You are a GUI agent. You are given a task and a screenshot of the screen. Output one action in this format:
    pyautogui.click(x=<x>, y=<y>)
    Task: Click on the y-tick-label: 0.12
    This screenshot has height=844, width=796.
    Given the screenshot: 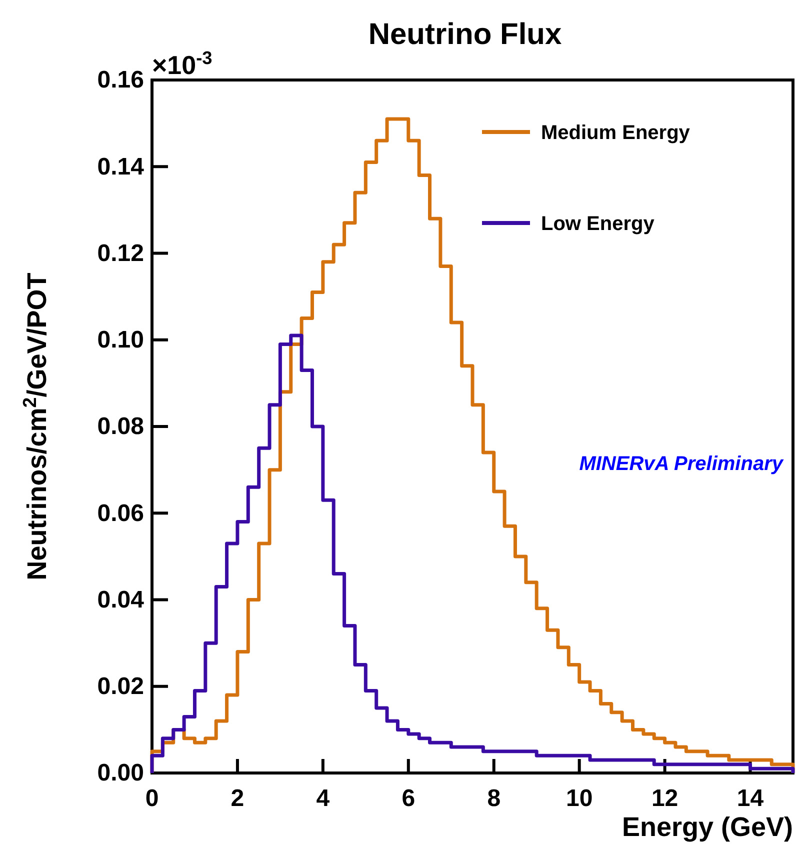 What is the action you would take?
    pyautogui.click(x=120, y=253)
    